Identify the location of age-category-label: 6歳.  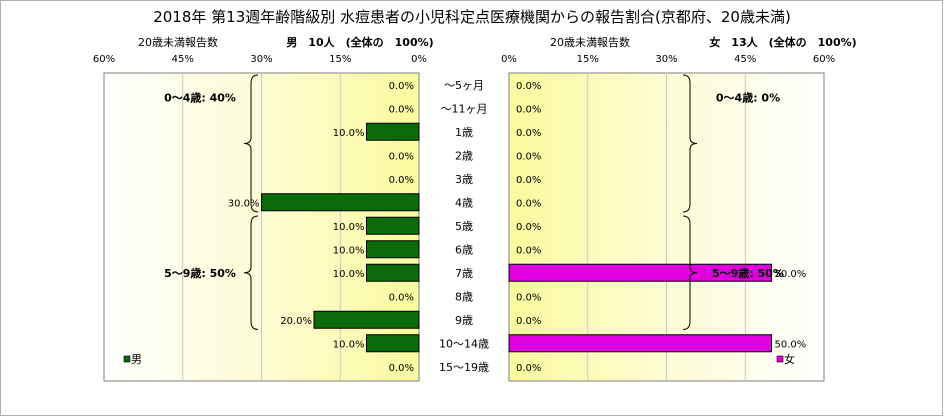
(464, 249).